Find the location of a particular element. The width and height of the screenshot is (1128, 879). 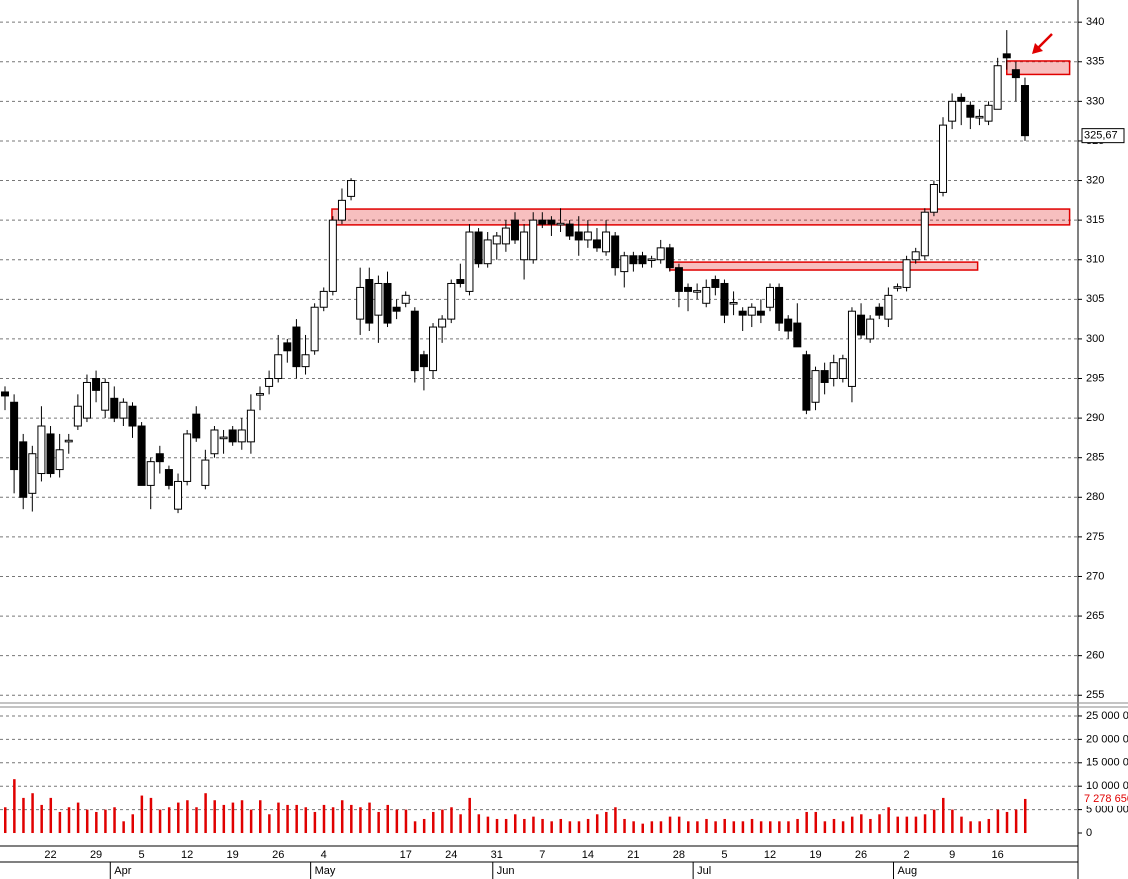

volume-tick-label: 20 000 000 is located at coordinates (1107, 739).